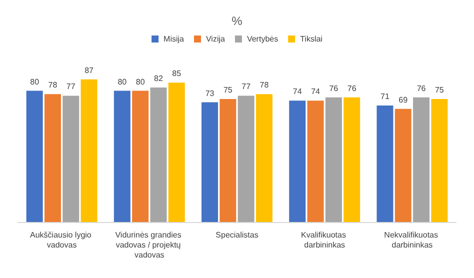 Image resolution: width=474 pixels, height=278 pixels. Describe the element at coordinates (62, 240) in the screenshot. I see `x-tick-label: Aukščiausio lygio vadovas` at that location.